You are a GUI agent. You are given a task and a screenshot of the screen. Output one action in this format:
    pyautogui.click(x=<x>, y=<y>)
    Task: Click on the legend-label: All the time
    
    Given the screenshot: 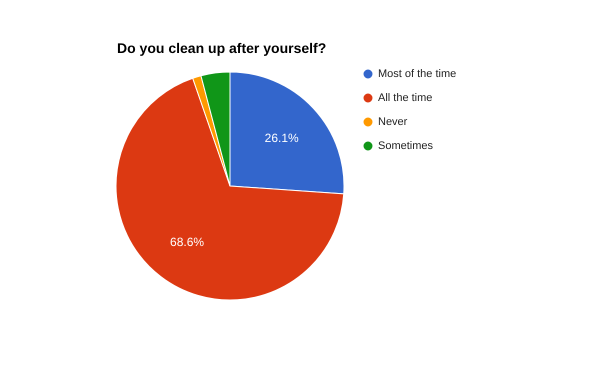 What is the action you would take?
    pyautogui.click(x=405, y=98)
    